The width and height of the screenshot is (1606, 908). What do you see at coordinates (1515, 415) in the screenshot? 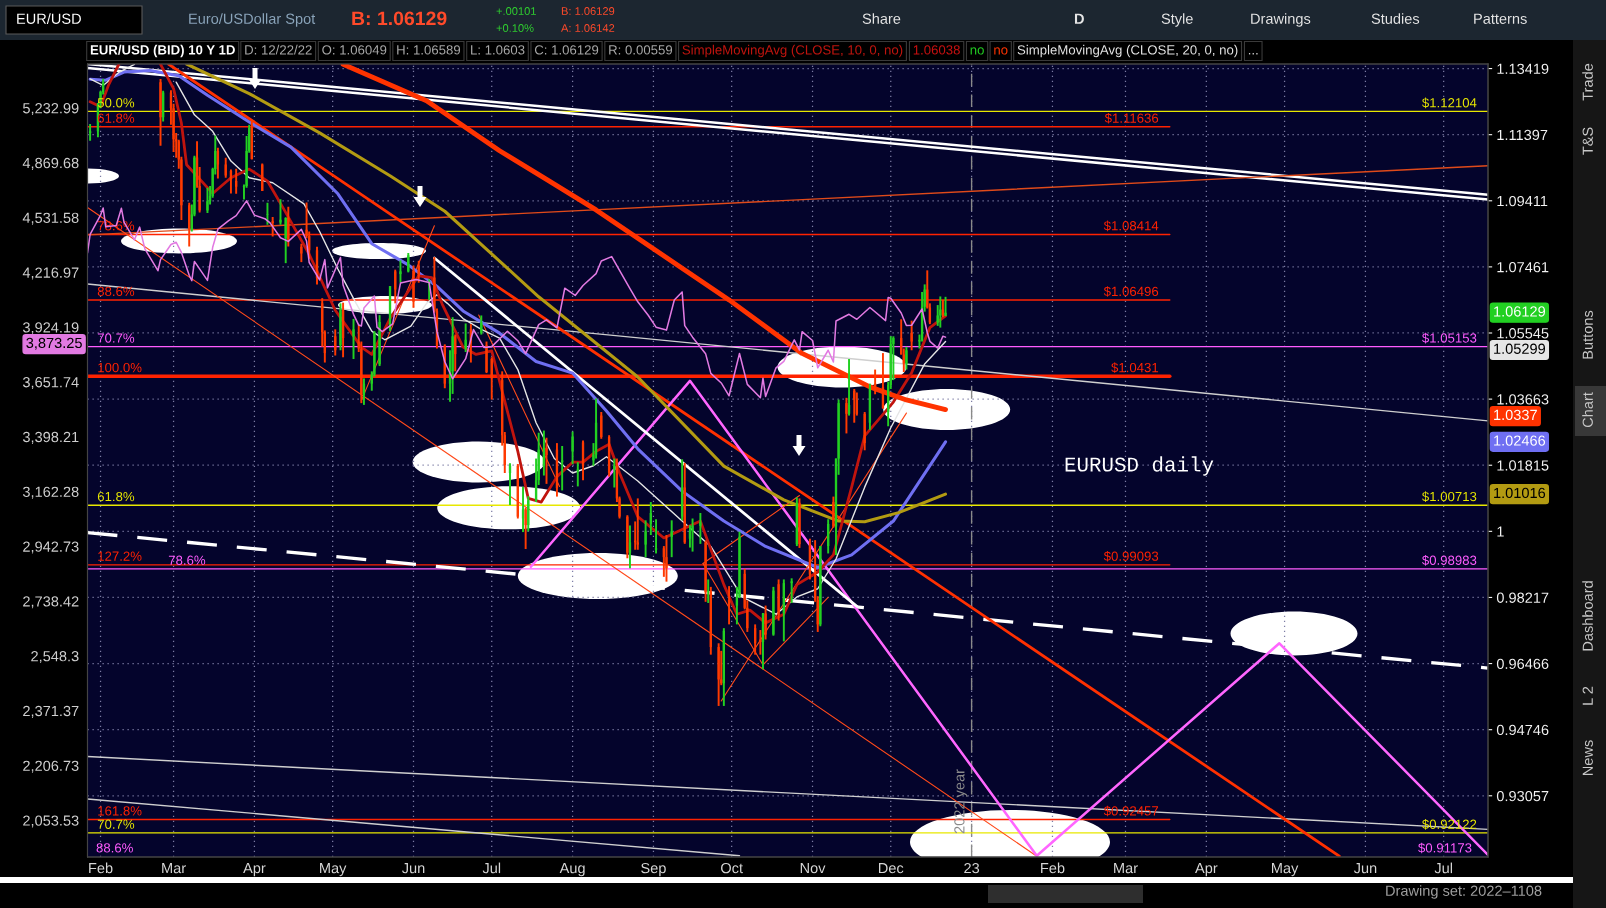
I see `text: 1.0337` at bounding box center [1515, 415].